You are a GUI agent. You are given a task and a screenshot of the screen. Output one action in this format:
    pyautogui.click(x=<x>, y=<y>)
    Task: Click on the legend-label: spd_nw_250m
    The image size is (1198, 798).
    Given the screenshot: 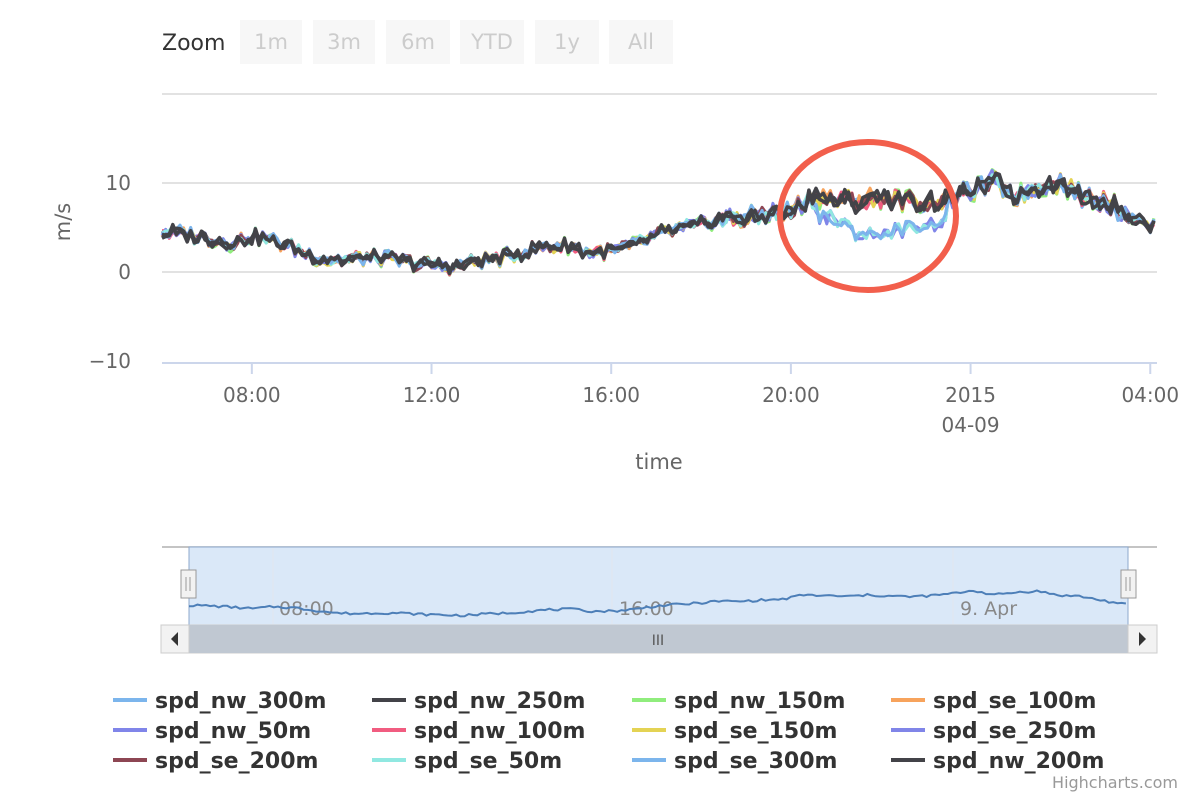 What is the action you would take?
    pyautogui.click(x=499, y=701)
    